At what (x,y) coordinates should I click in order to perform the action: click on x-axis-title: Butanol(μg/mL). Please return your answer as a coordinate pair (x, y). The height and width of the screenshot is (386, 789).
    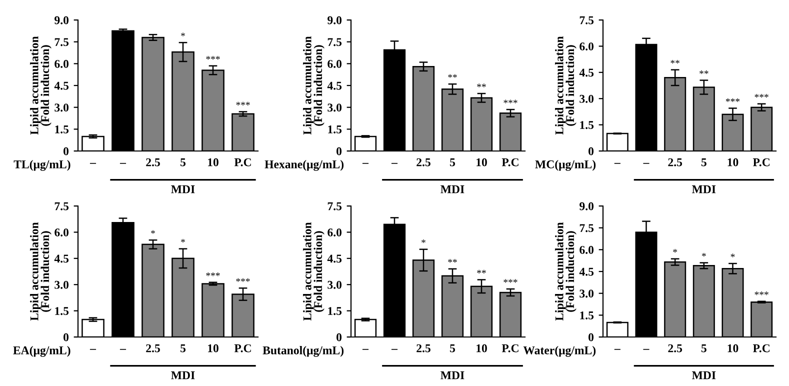
    Looking at the image, I should click on (303, 351).